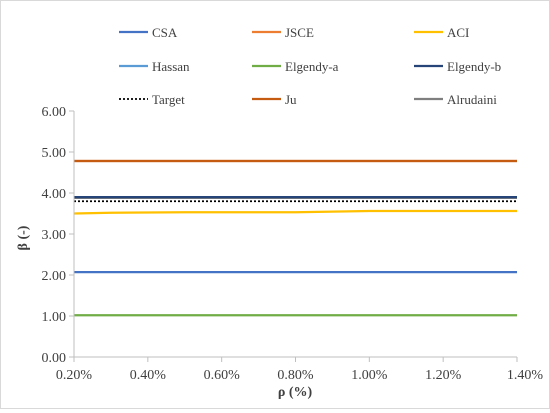  I want to click on x-tick-label: 0.20%, so click(74, 375).